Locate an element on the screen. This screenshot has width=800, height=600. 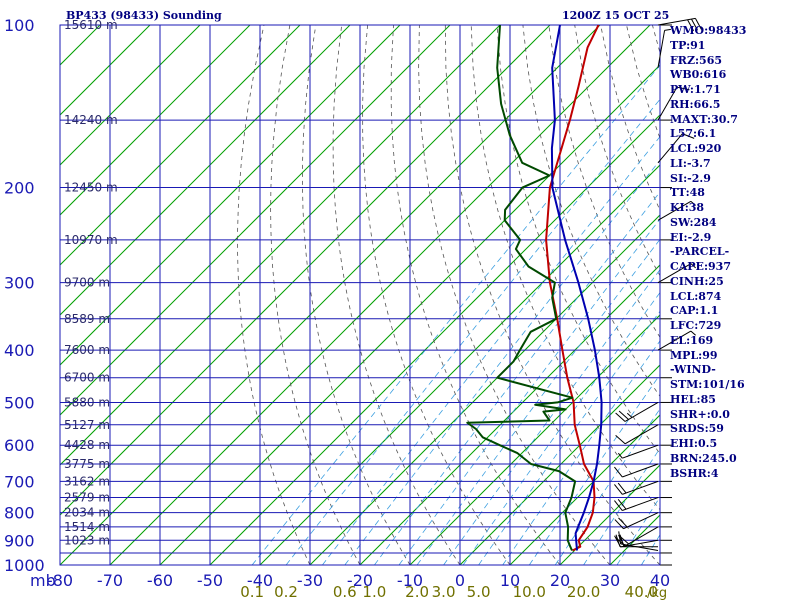
sounding-title: BP433 (98433) Sounding is located at coordinates (144, 15).